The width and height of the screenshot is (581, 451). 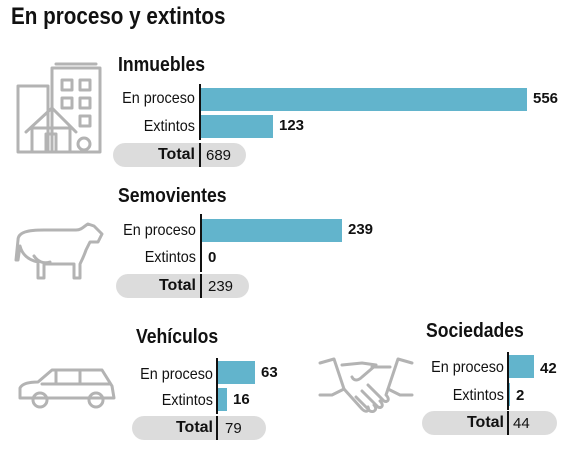 What do you see at coordinates (162, 65) in the screenshot?
I see `inmuebles-title: Inmuebles` at bounding box center [162, 65].